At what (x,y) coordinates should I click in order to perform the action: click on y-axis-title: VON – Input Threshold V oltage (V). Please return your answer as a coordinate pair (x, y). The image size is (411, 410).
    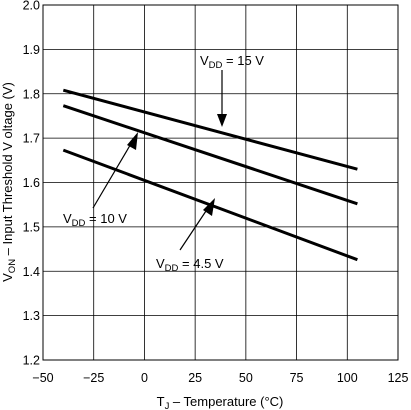
    Looking at the image, I should click on (9, 182).